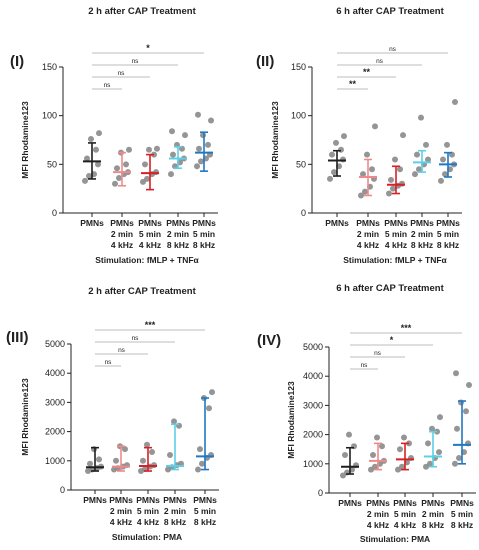 The width and height of the screenshot is (479, 550). I want to click on chart-title: 2 h after CAP Treatment, so click(142, 291).